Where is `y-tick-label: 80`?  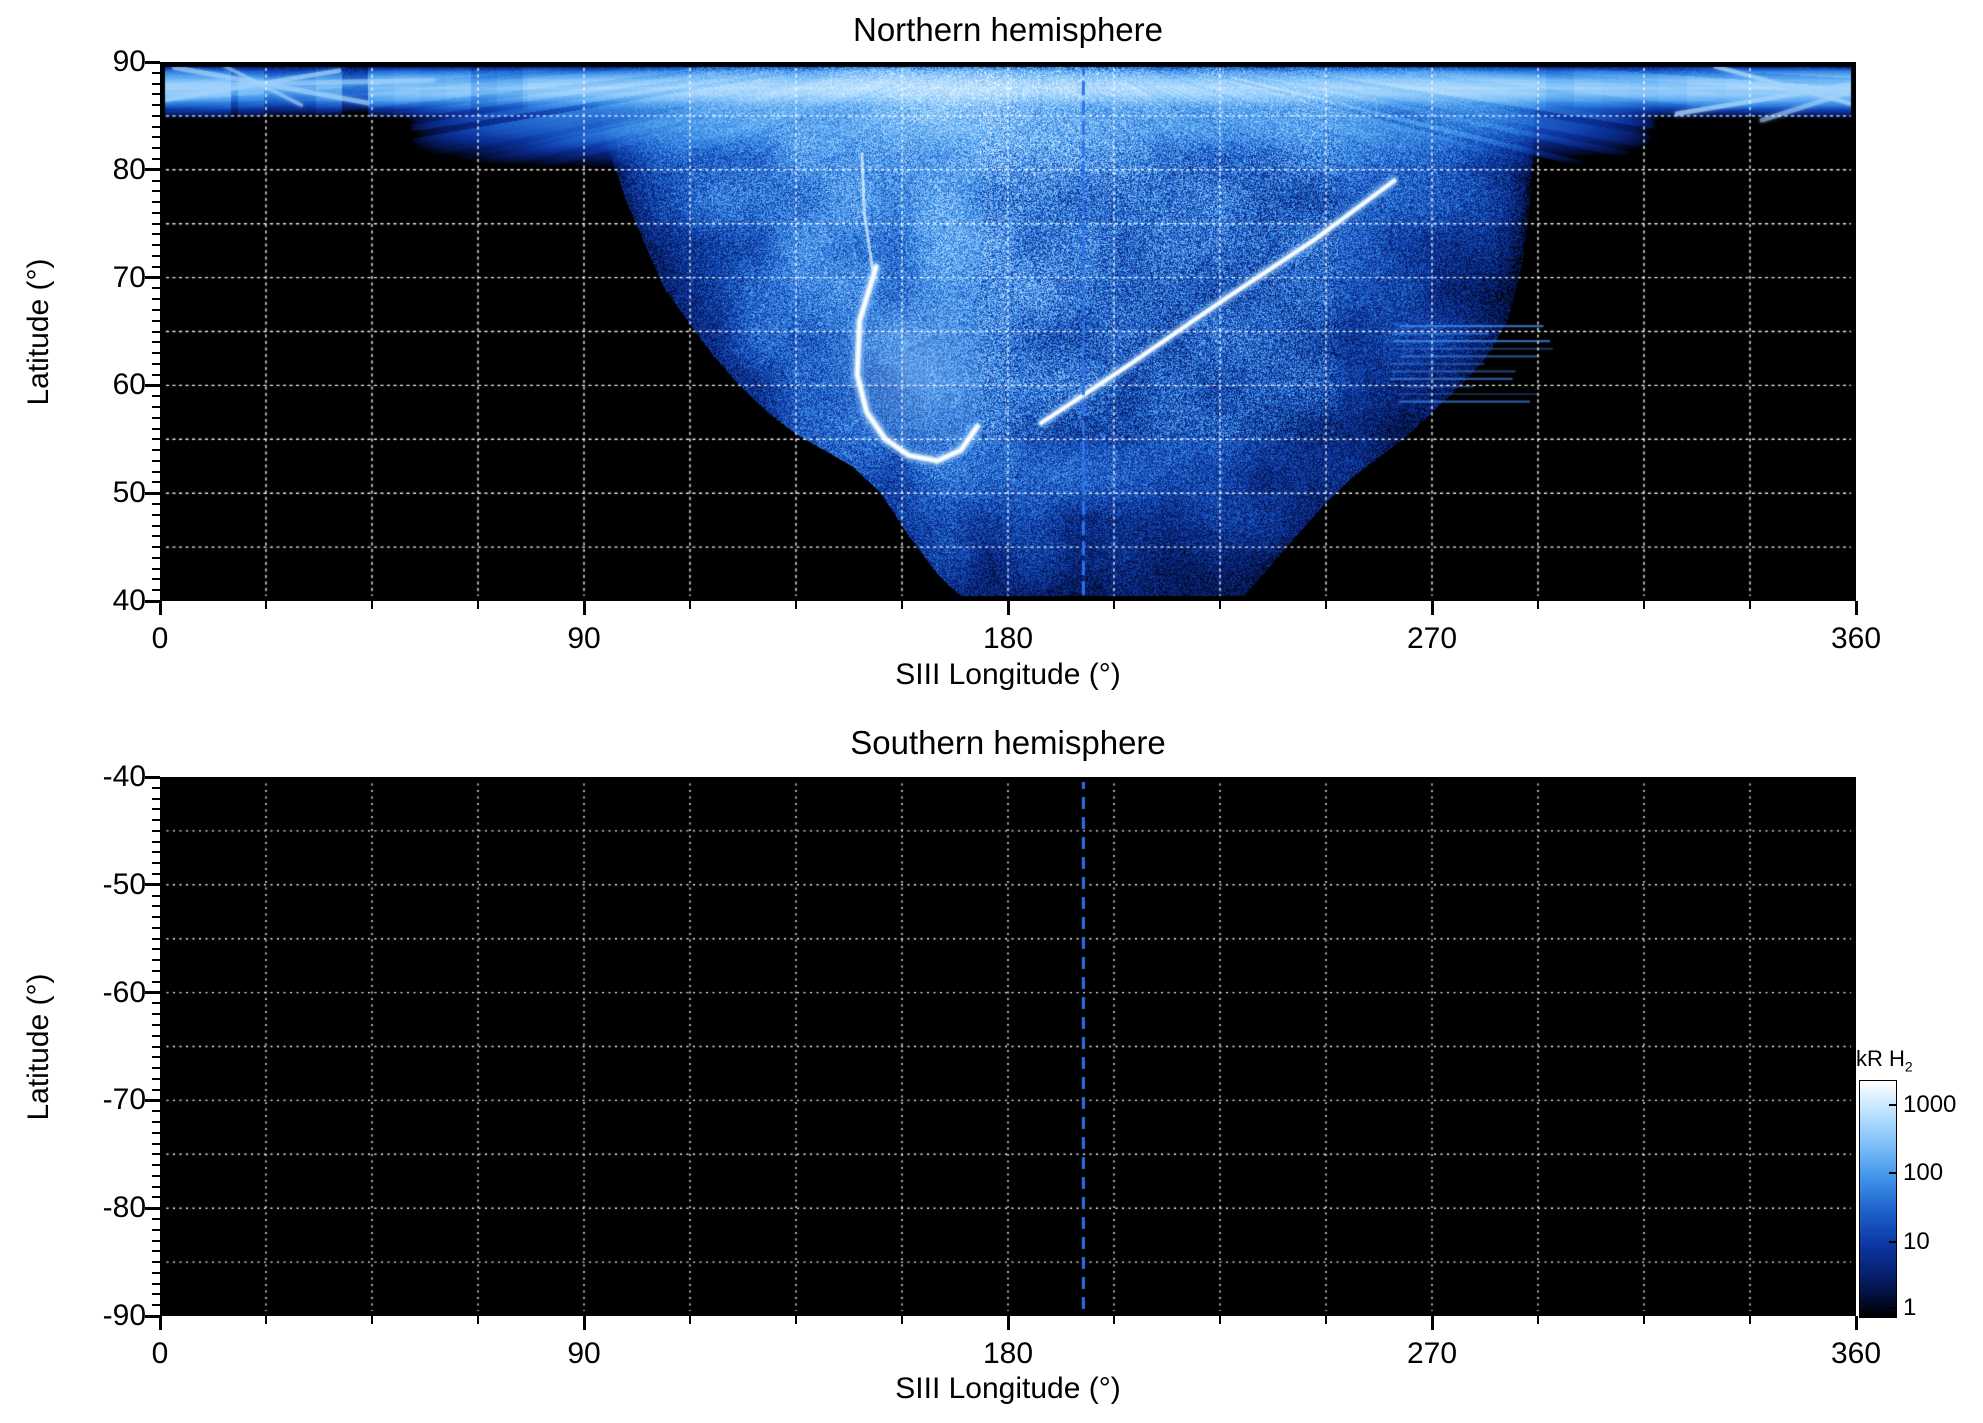
y-tick-label: 80 is located at coordinates (129, 169).